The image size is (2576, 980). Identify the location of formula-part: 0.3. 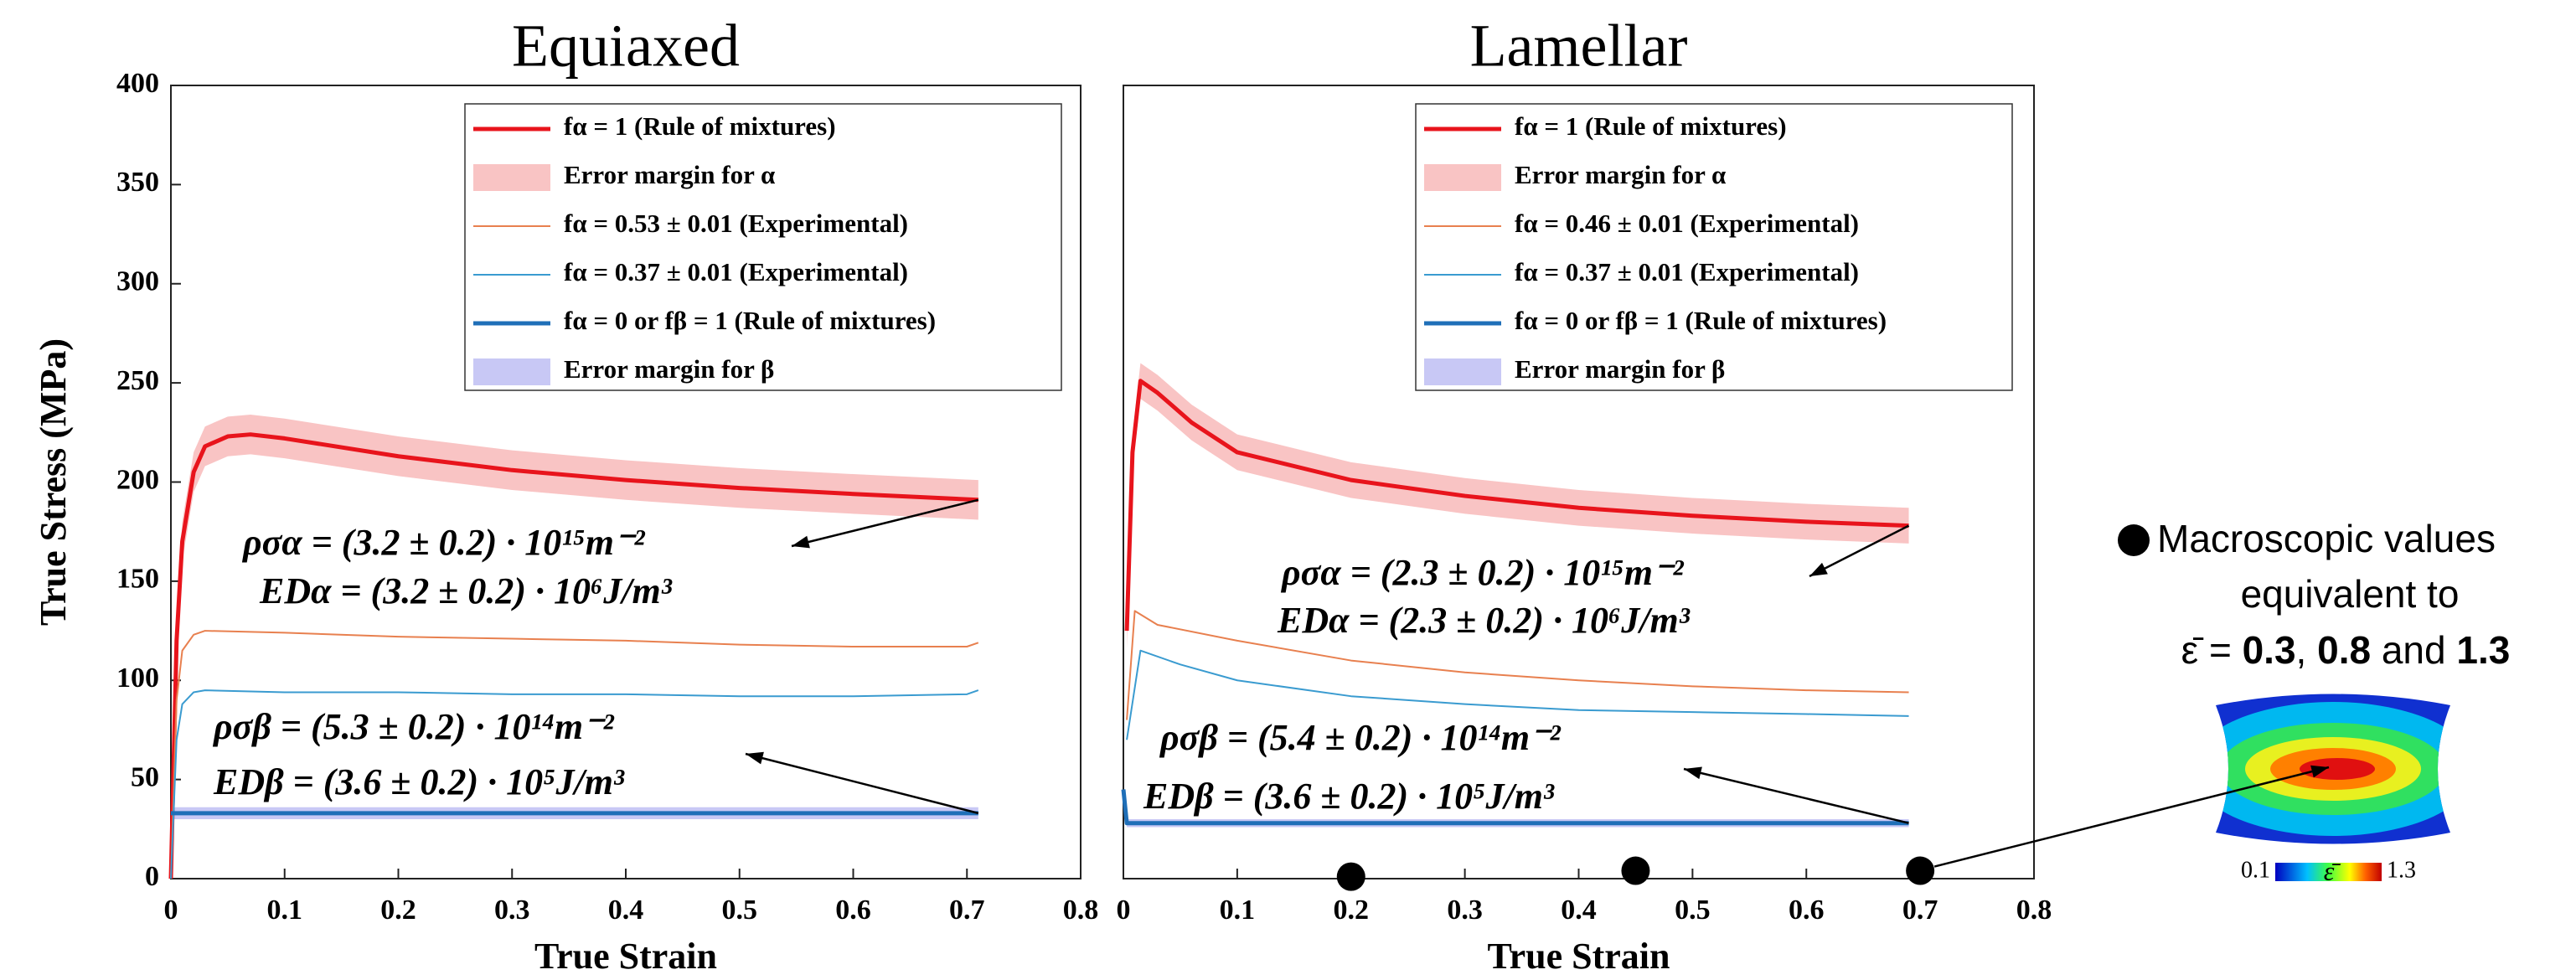
(2269, 650).